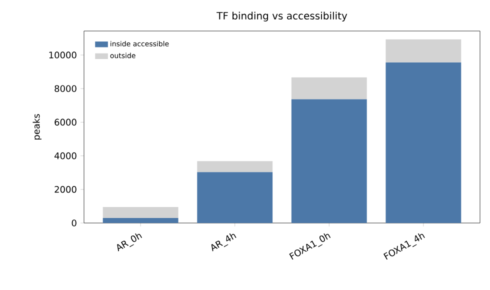 This screenshot has height=290, width=490. What do you see at coordinates (65, 189) in the screenshot?
I see `y-tick-label: 2000` at bounding box center [65, 189].